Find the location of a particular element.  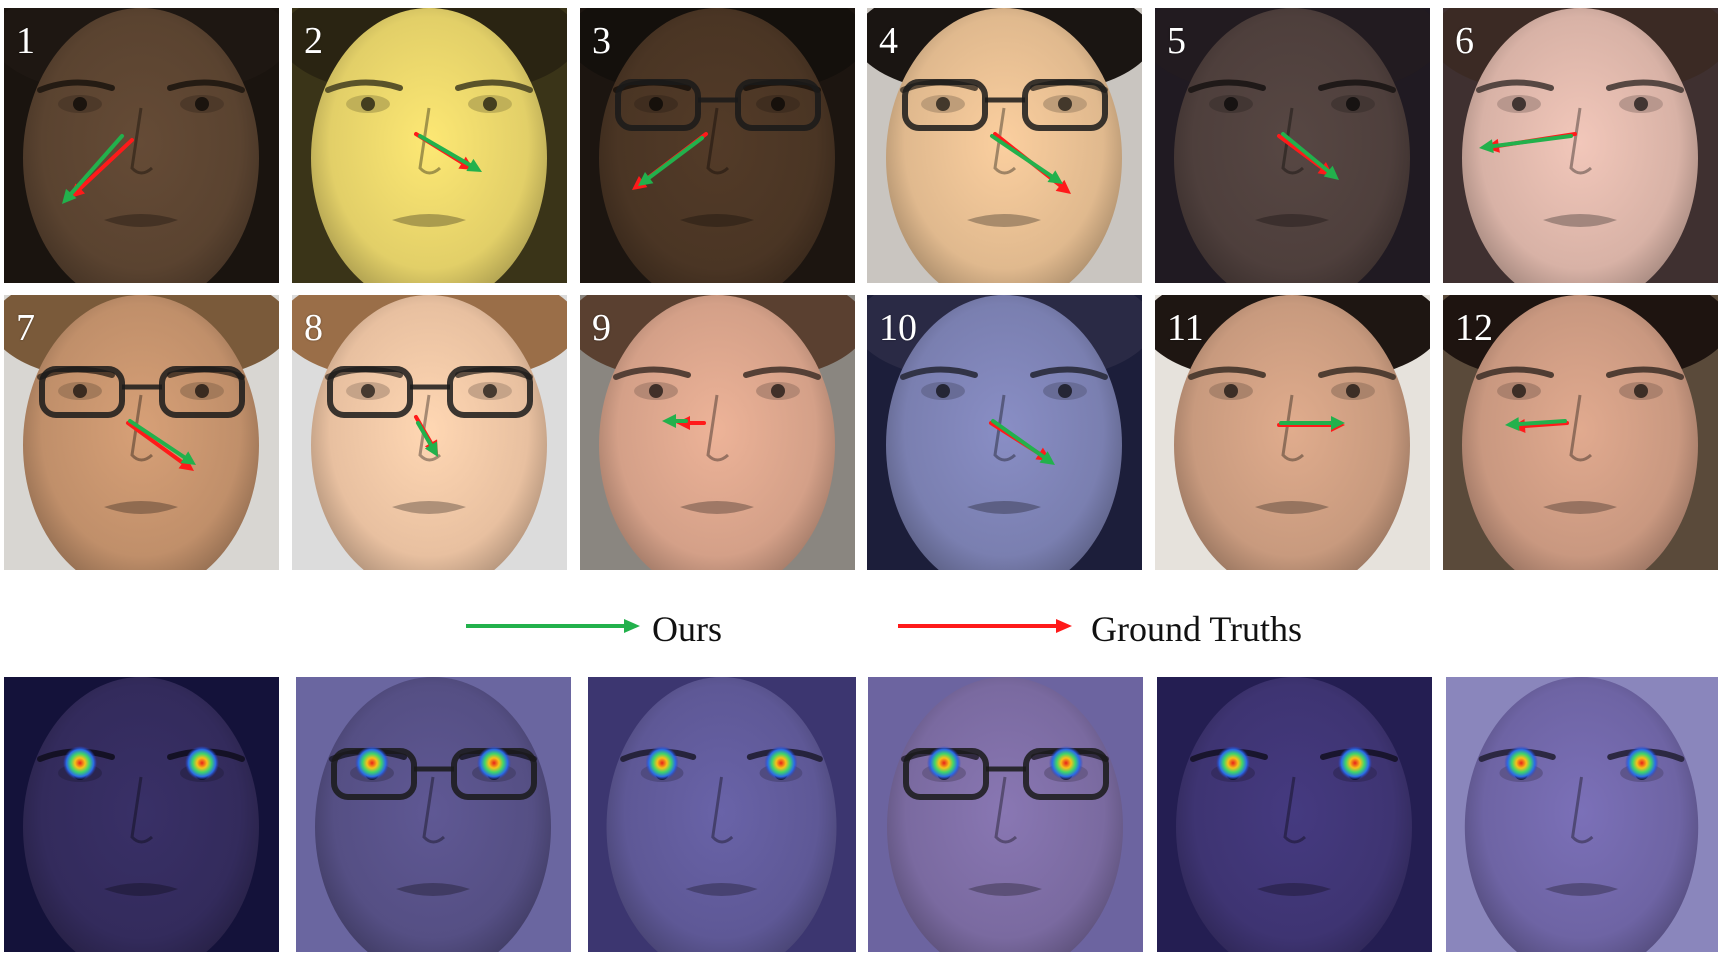

ground-truth-label: Ground Truths is located at coordinates (1197, 629).